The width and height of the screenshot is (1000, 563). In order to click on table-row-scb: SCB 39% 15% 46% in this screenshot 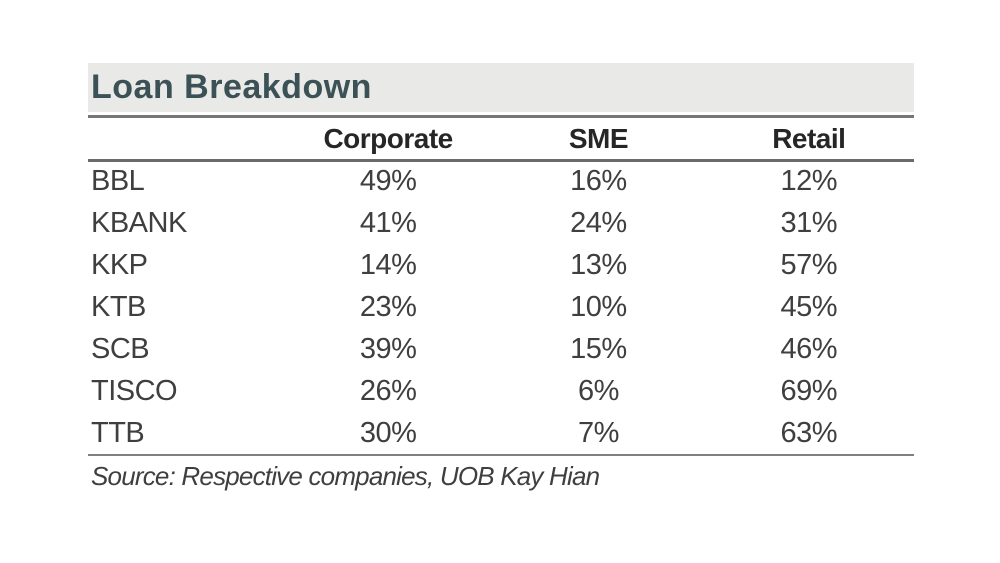, I will do `click(501, 349)`.